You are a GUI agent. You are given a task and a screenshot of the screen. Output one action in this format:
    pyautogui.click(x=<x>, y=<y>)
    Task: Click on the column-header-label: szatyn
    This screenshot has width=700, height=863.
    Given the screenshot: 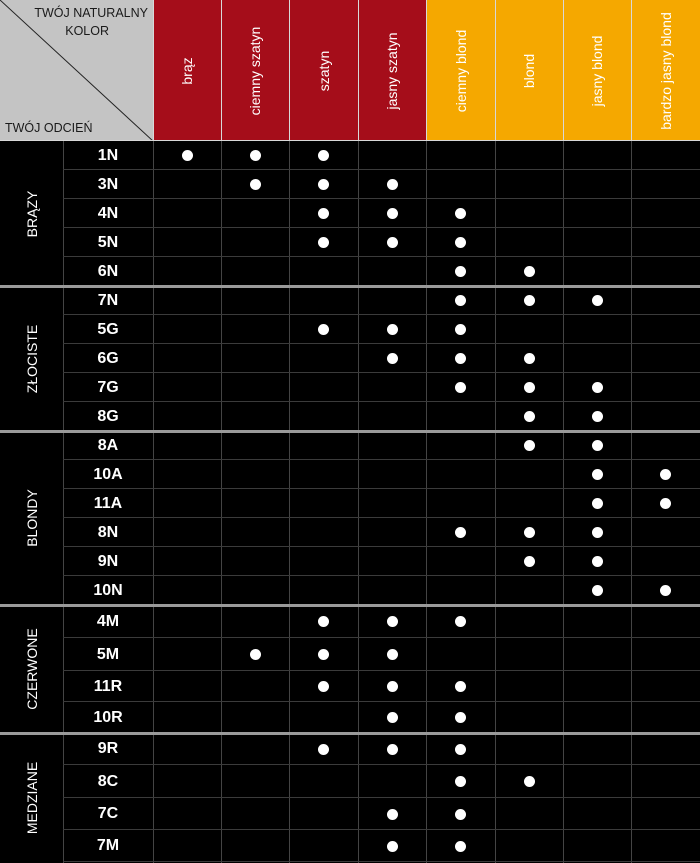 What is the action you would take?
    pyautogui.click(x=323, y=70)
    